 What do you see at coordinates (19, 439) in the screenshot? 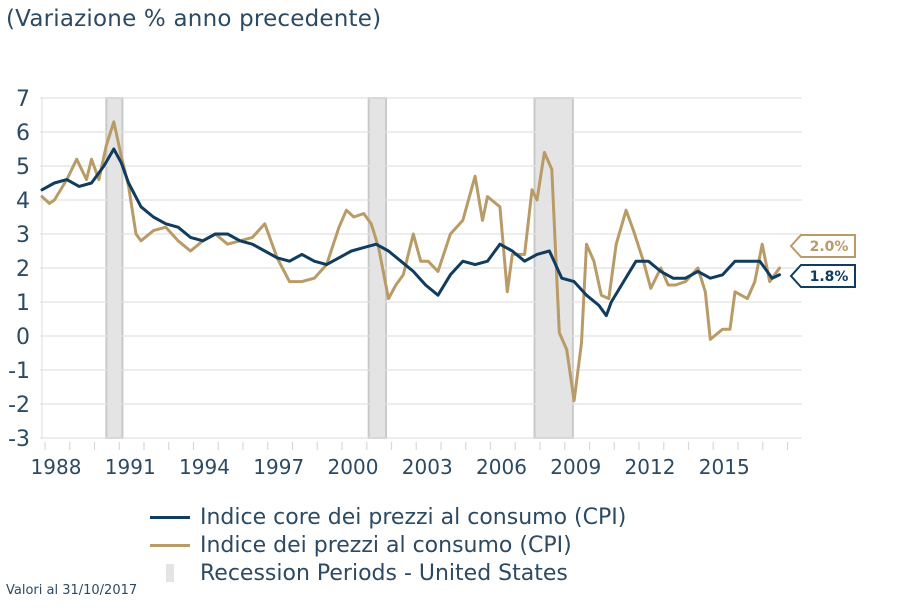
I see `y-tick-label: -3` at bounding box center [19, 439].